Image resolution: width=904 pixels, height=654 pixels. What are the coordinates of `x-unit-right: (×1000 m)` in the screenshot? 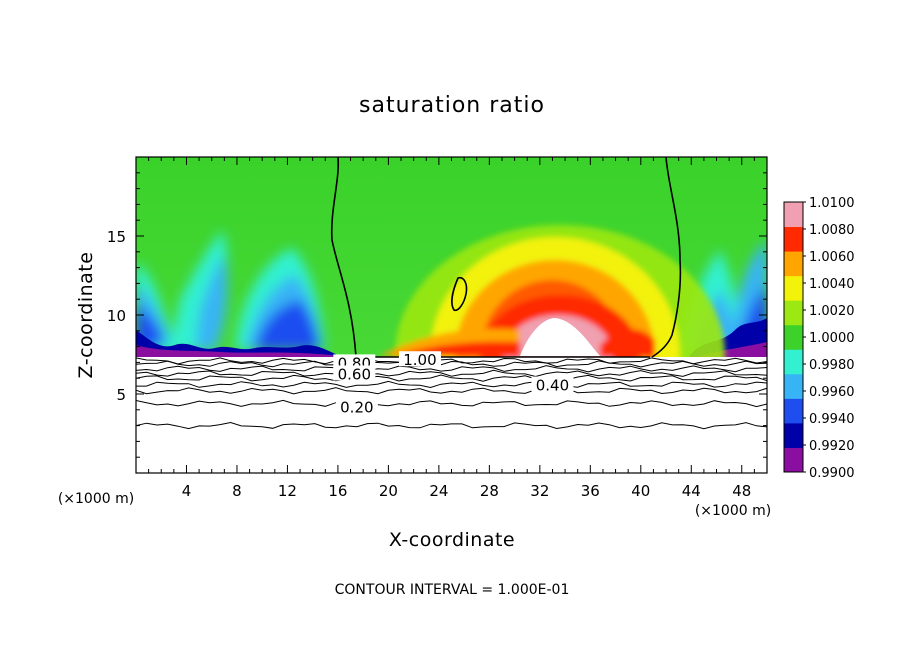 It's located at (733, 511).